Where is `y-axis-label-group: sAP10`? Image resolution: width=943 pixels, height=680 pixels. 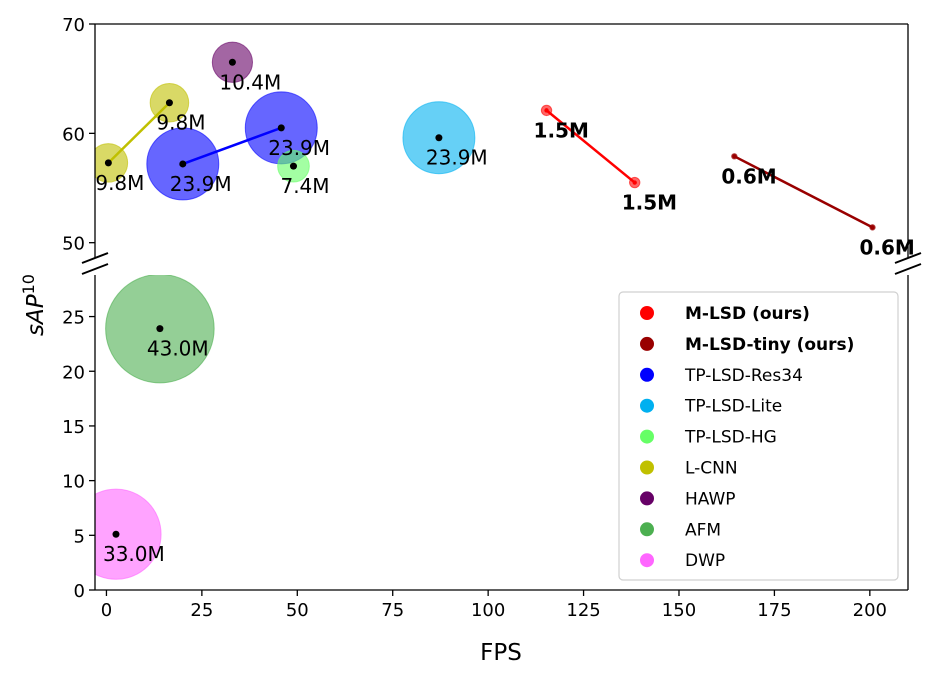 y-axis-label-group: sAP10 is located at coordinates (34, 305).